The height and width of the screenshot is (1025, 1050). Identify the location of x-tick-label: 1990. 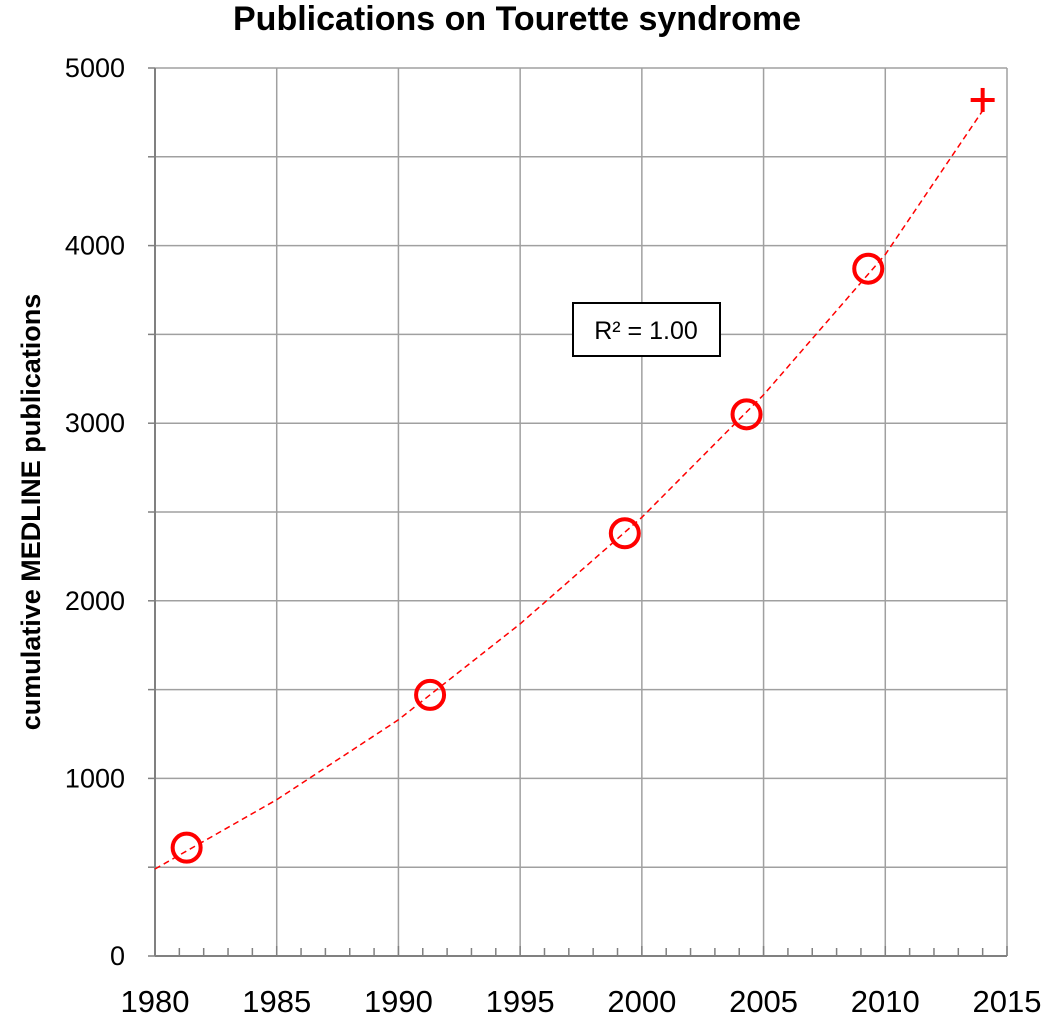
(398, 1001).